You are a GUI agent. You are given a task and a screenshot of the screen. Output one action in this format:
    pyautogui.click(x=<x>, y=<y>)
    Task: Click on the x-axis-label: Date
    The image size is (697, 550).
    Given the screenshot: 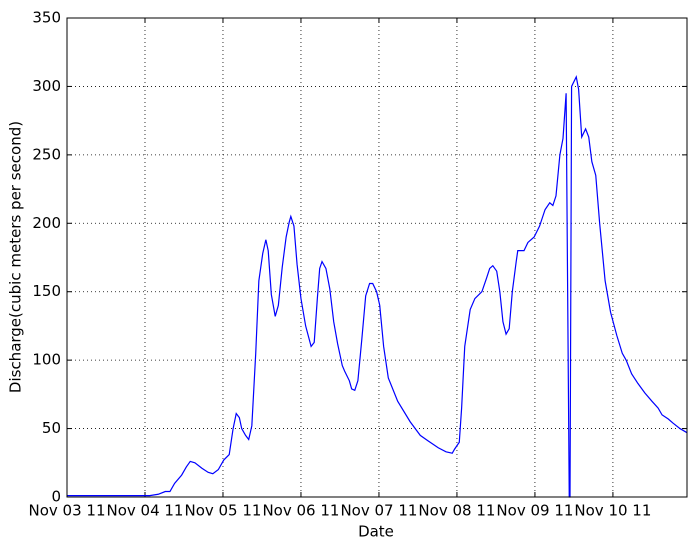 What is the action you would take?
    pyautogui.click(x=376, y=532)
    